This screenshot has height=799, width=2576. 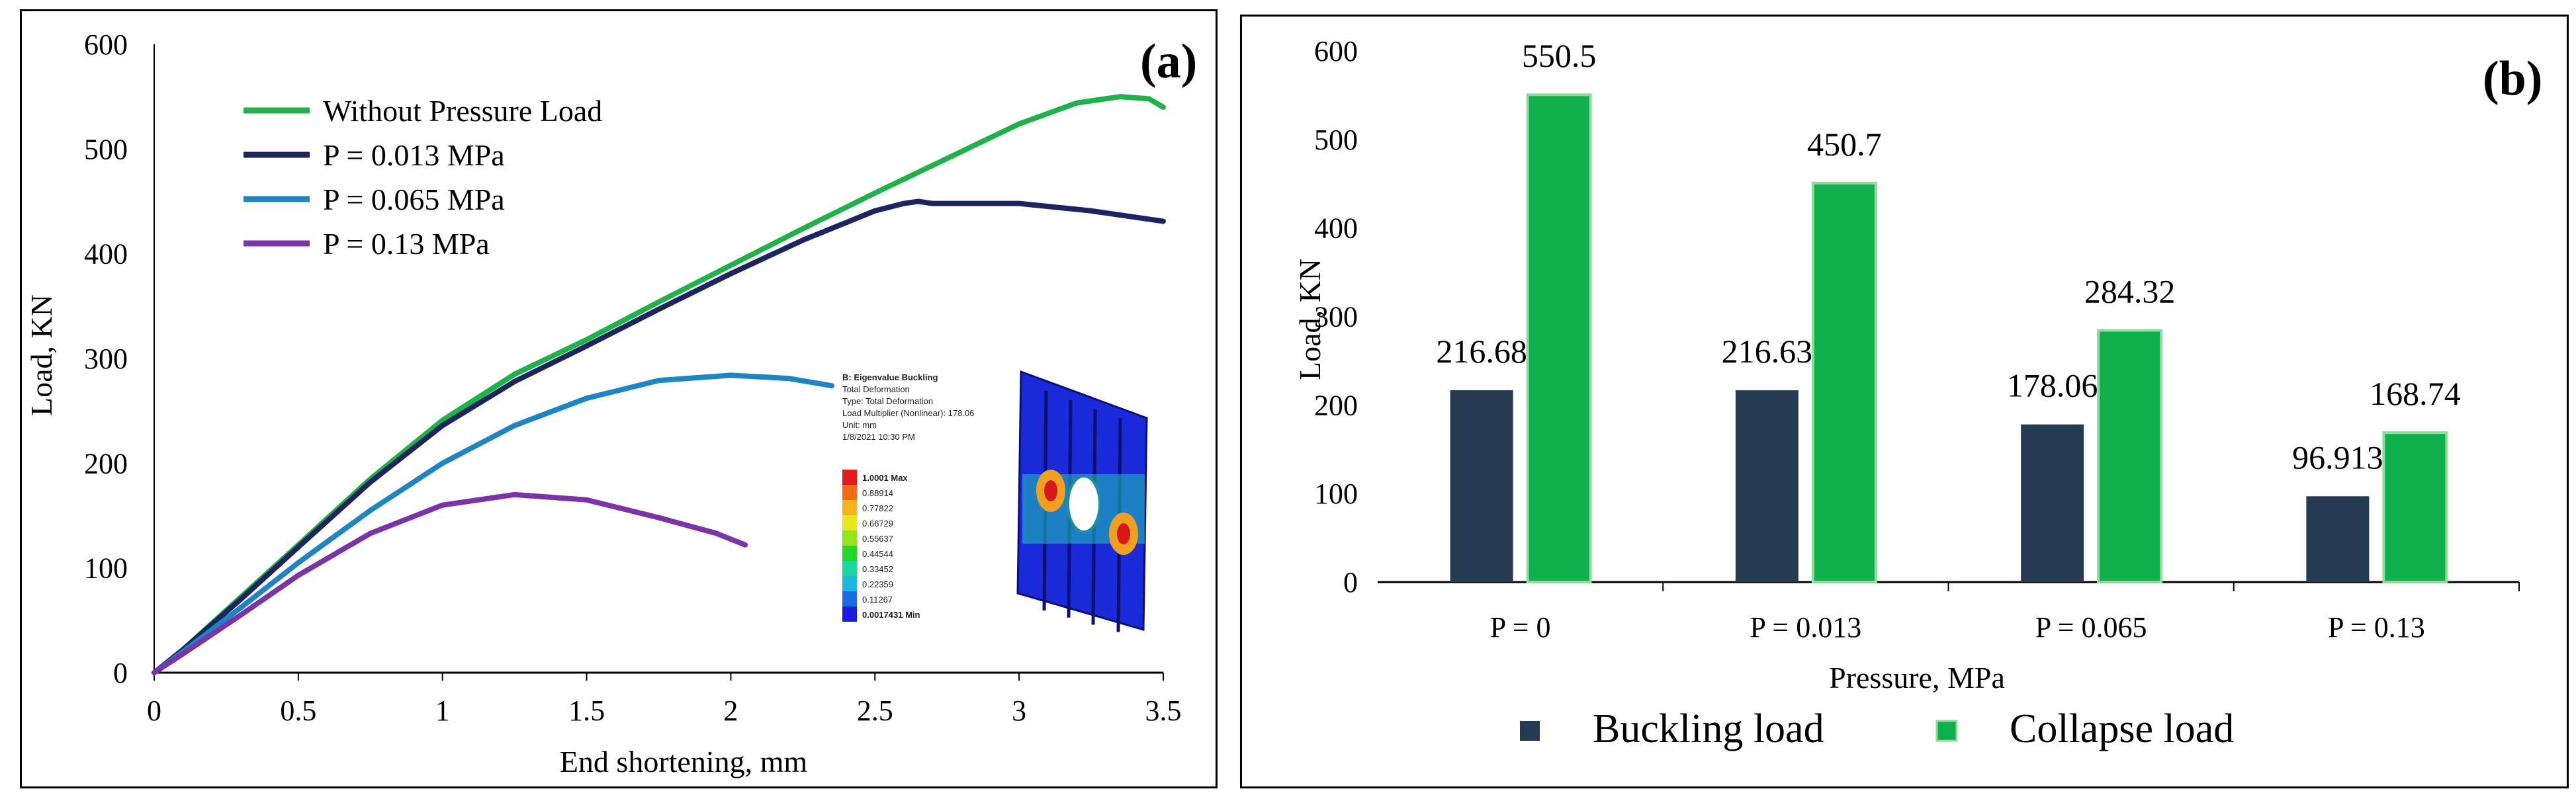 I want to click on x-tick-label: 3.5, so click(x=1163, y=710).